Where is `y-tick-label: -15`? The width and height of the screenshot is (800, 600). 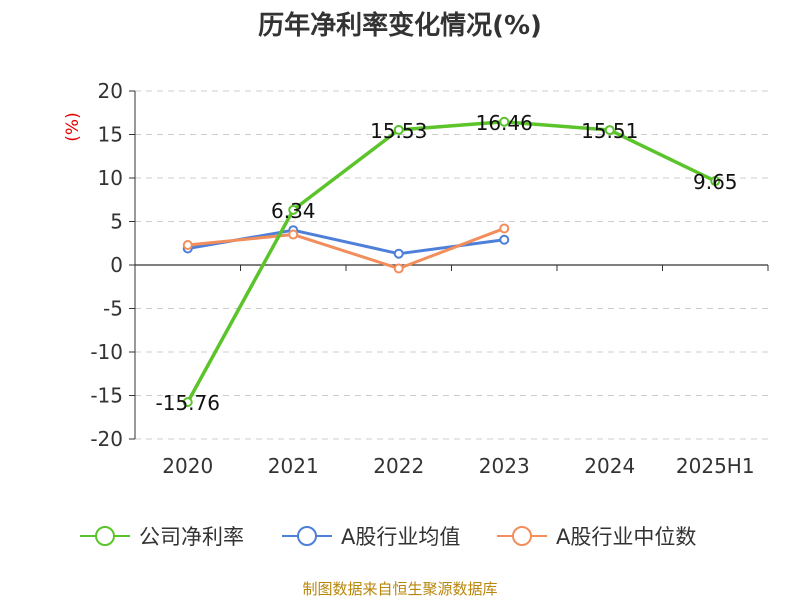
y-tick-label: -15 is located at coordinates (106, 396).